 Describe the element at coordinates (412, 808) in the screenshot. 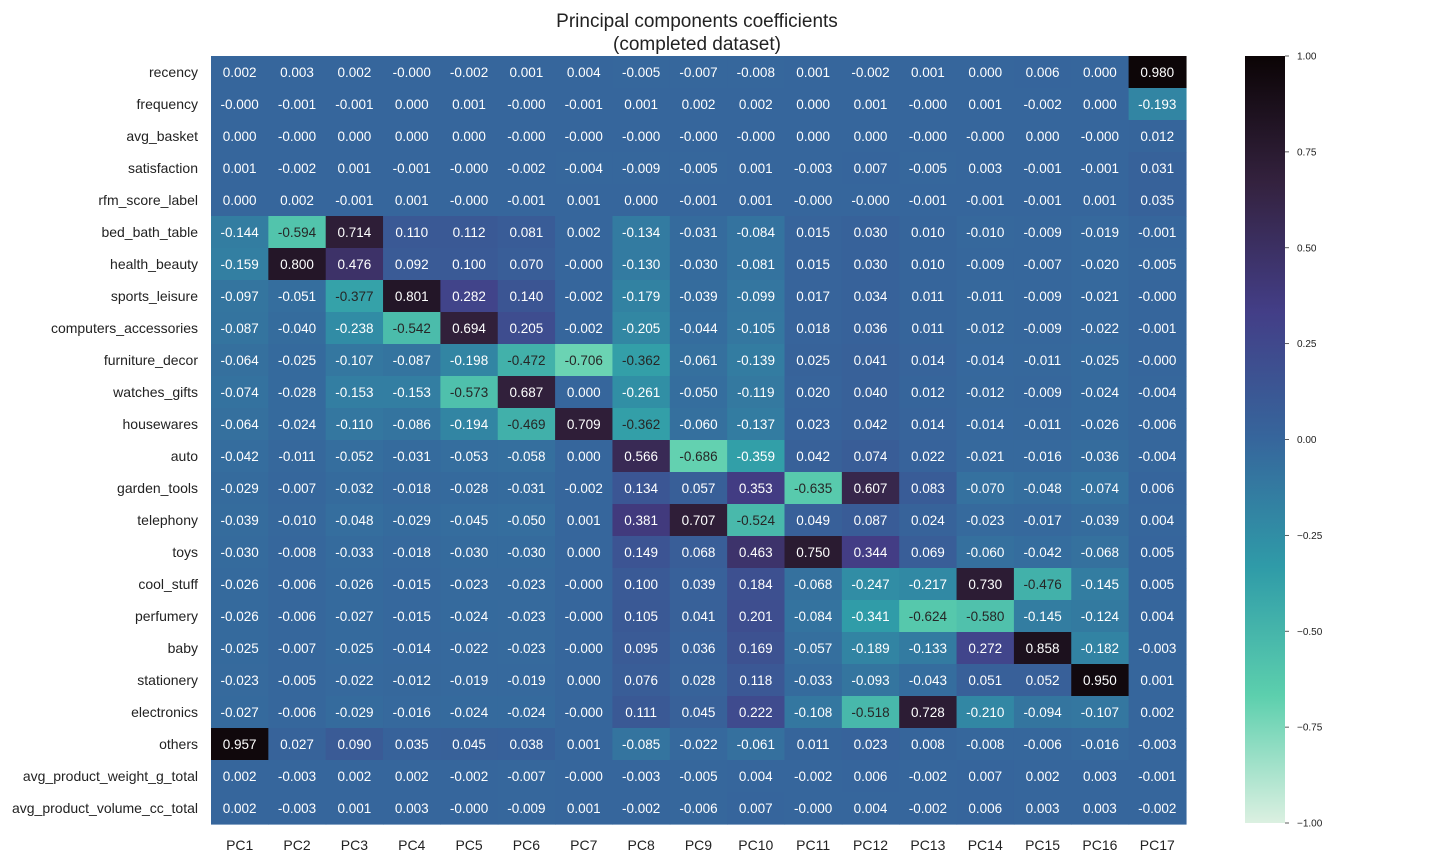

I see `cell-value-label: 0.003` at that location.